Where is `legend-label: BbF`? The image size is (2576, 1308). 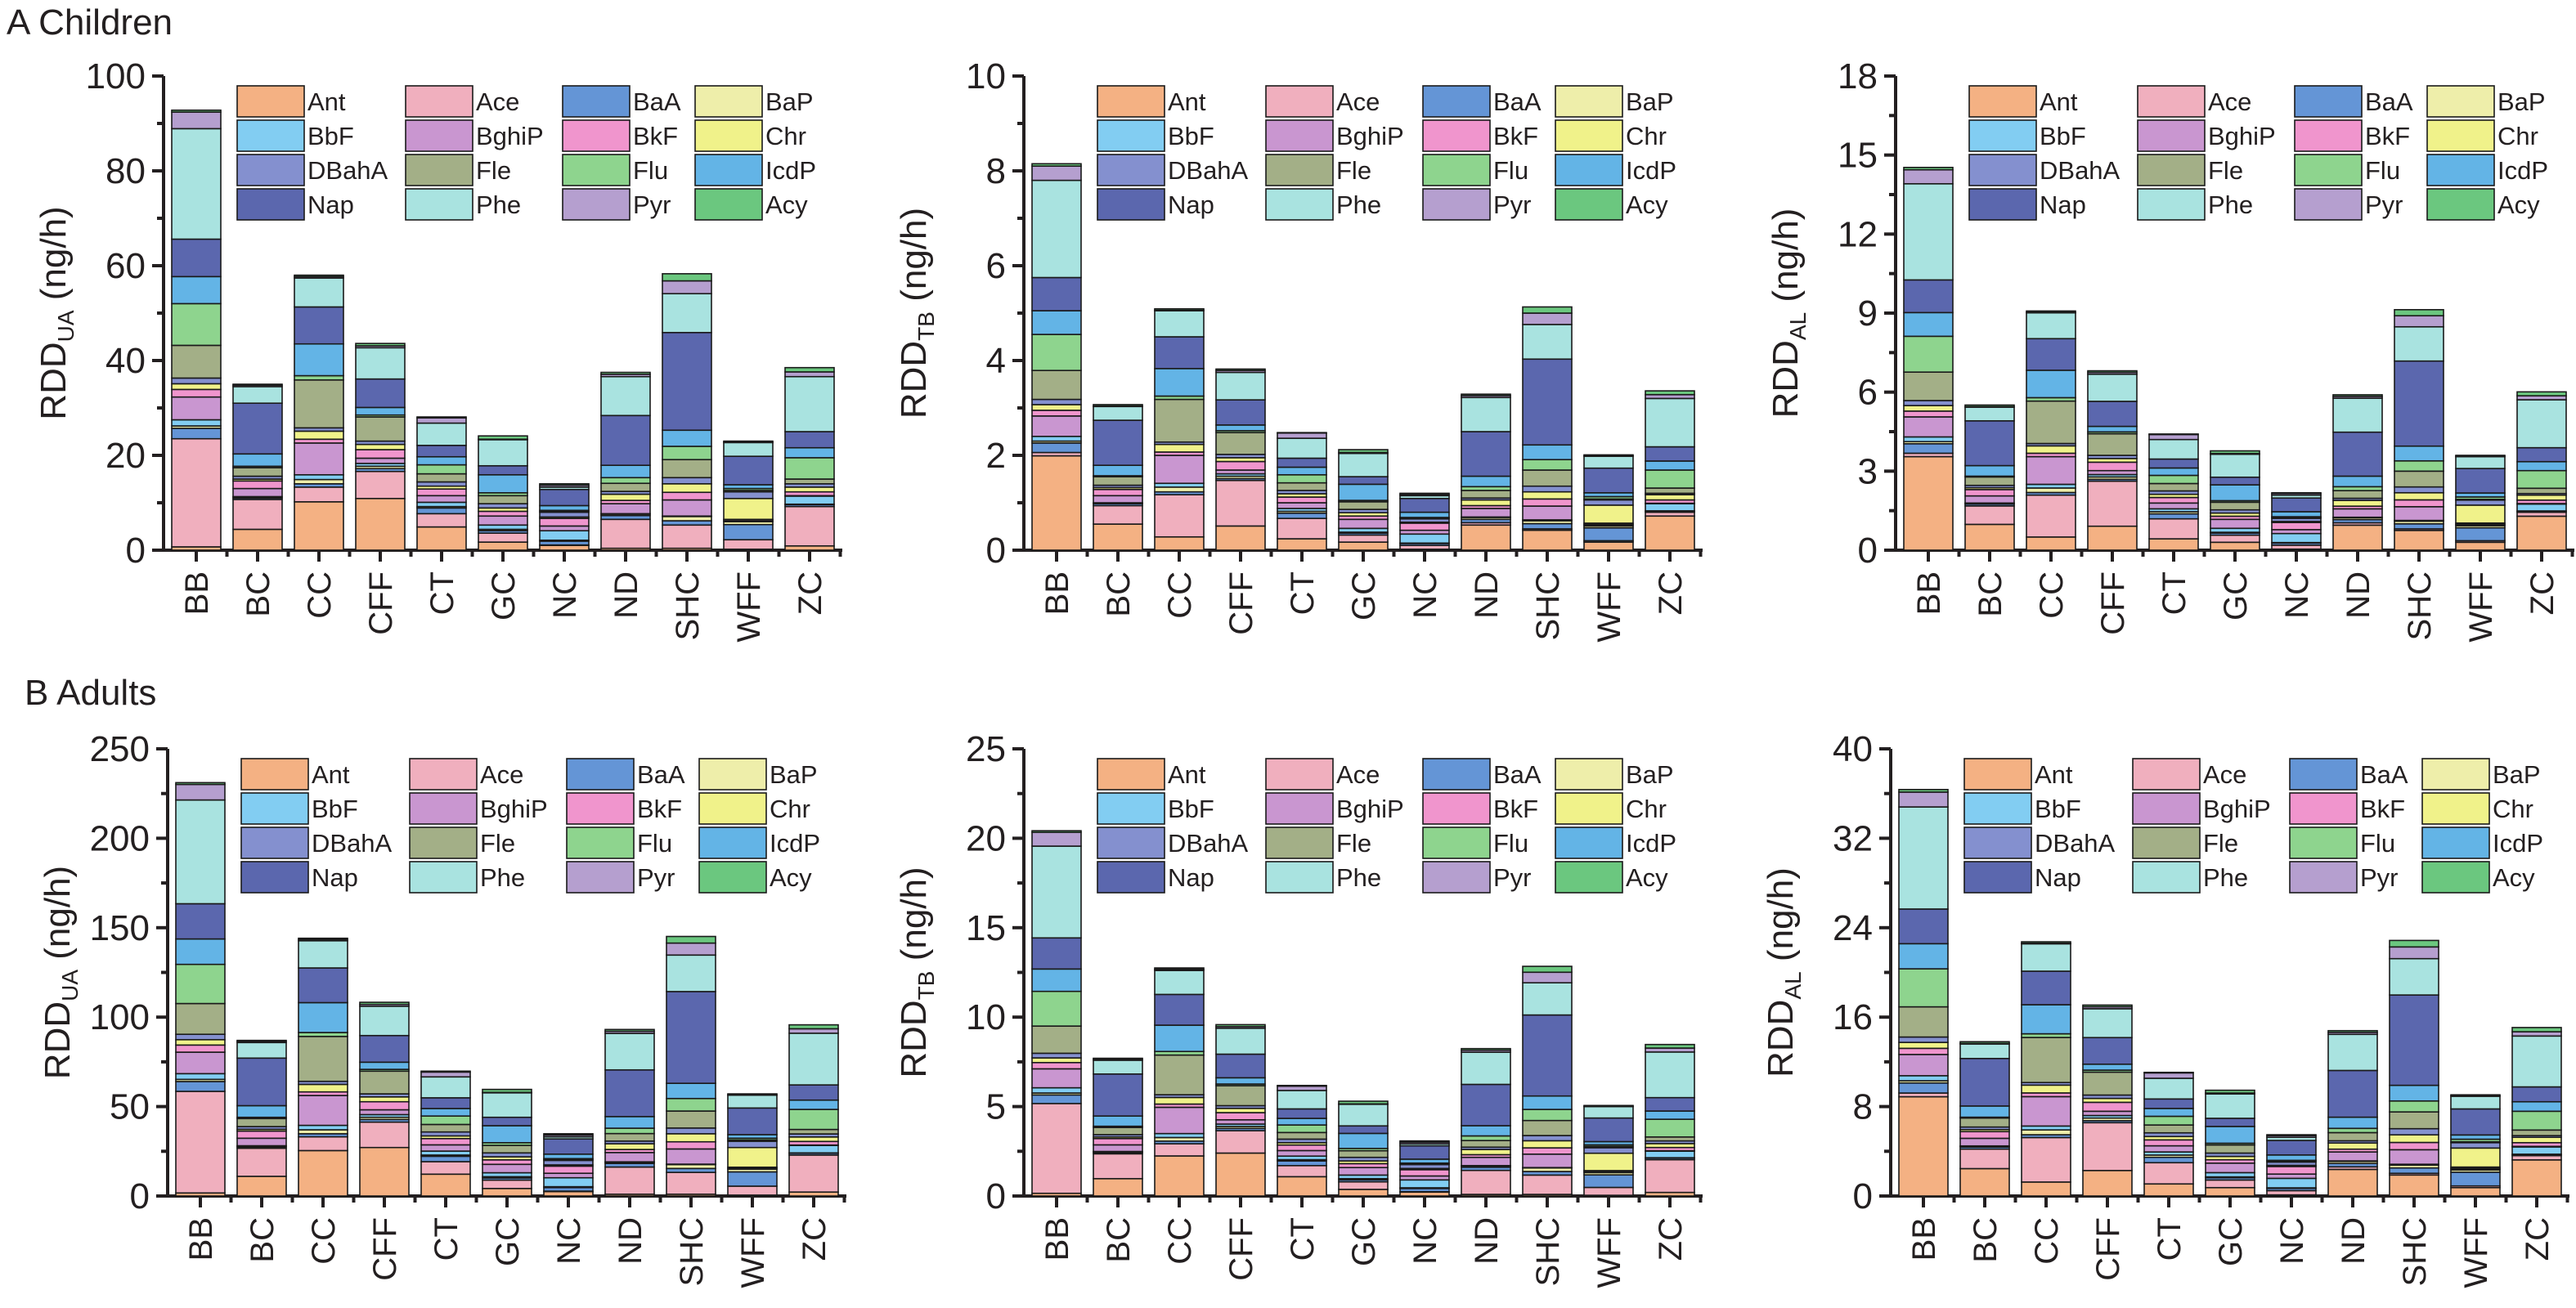 legend-label: BbF is located at coordinates (2063, 136).